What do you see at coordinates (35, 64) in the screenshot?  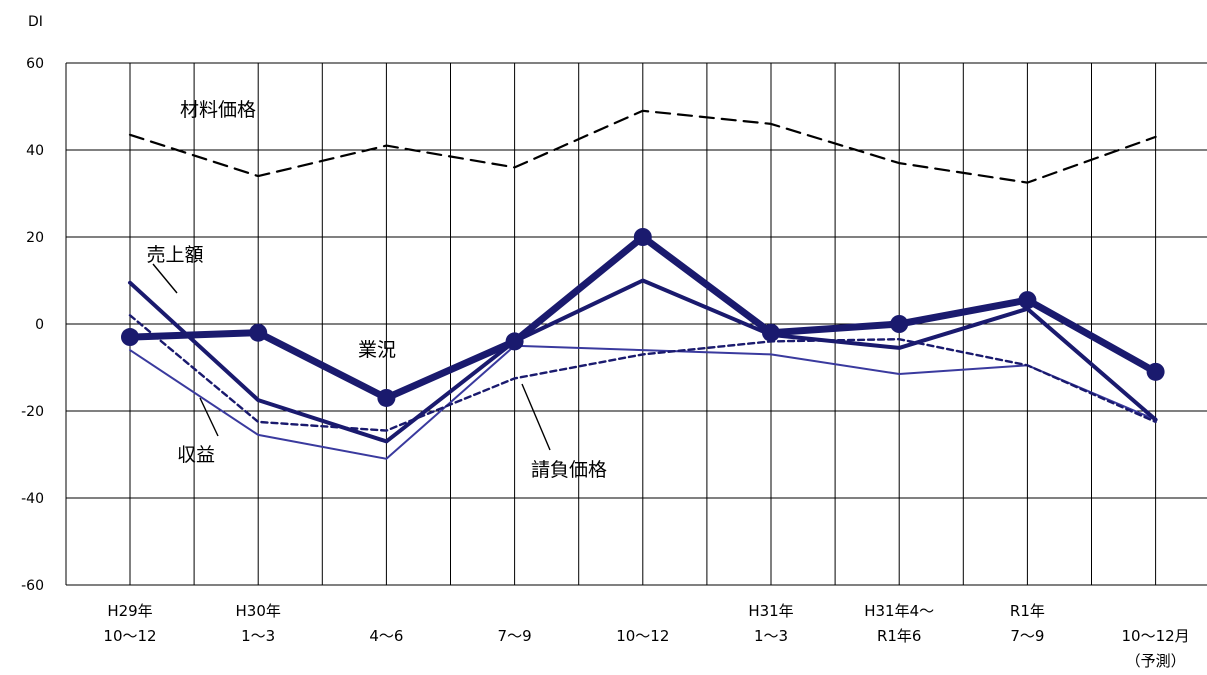 I see `y-tick-label: 60` at bounding box center [35, 64].